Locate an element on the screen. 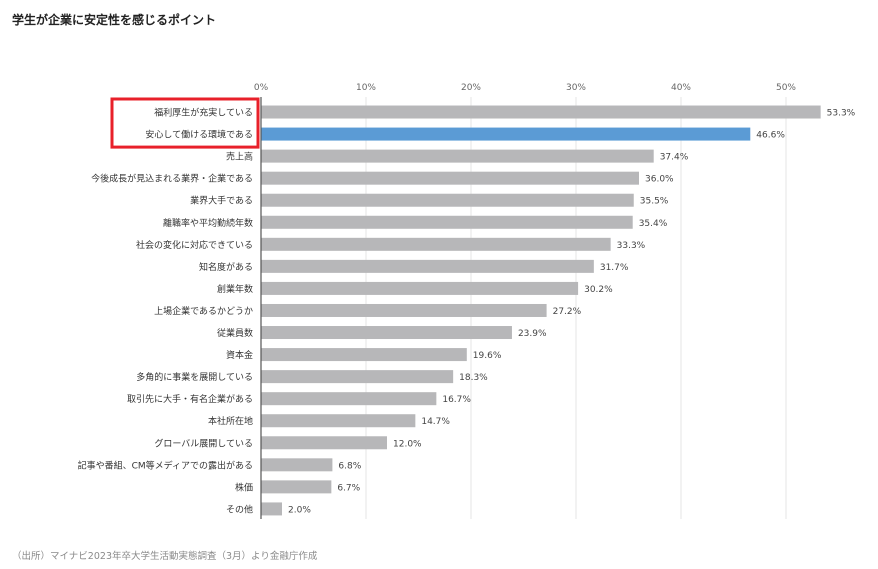 The height and width of the screenshot is (569, 878). category-label: 株価 is located at coordinates (244, 487).